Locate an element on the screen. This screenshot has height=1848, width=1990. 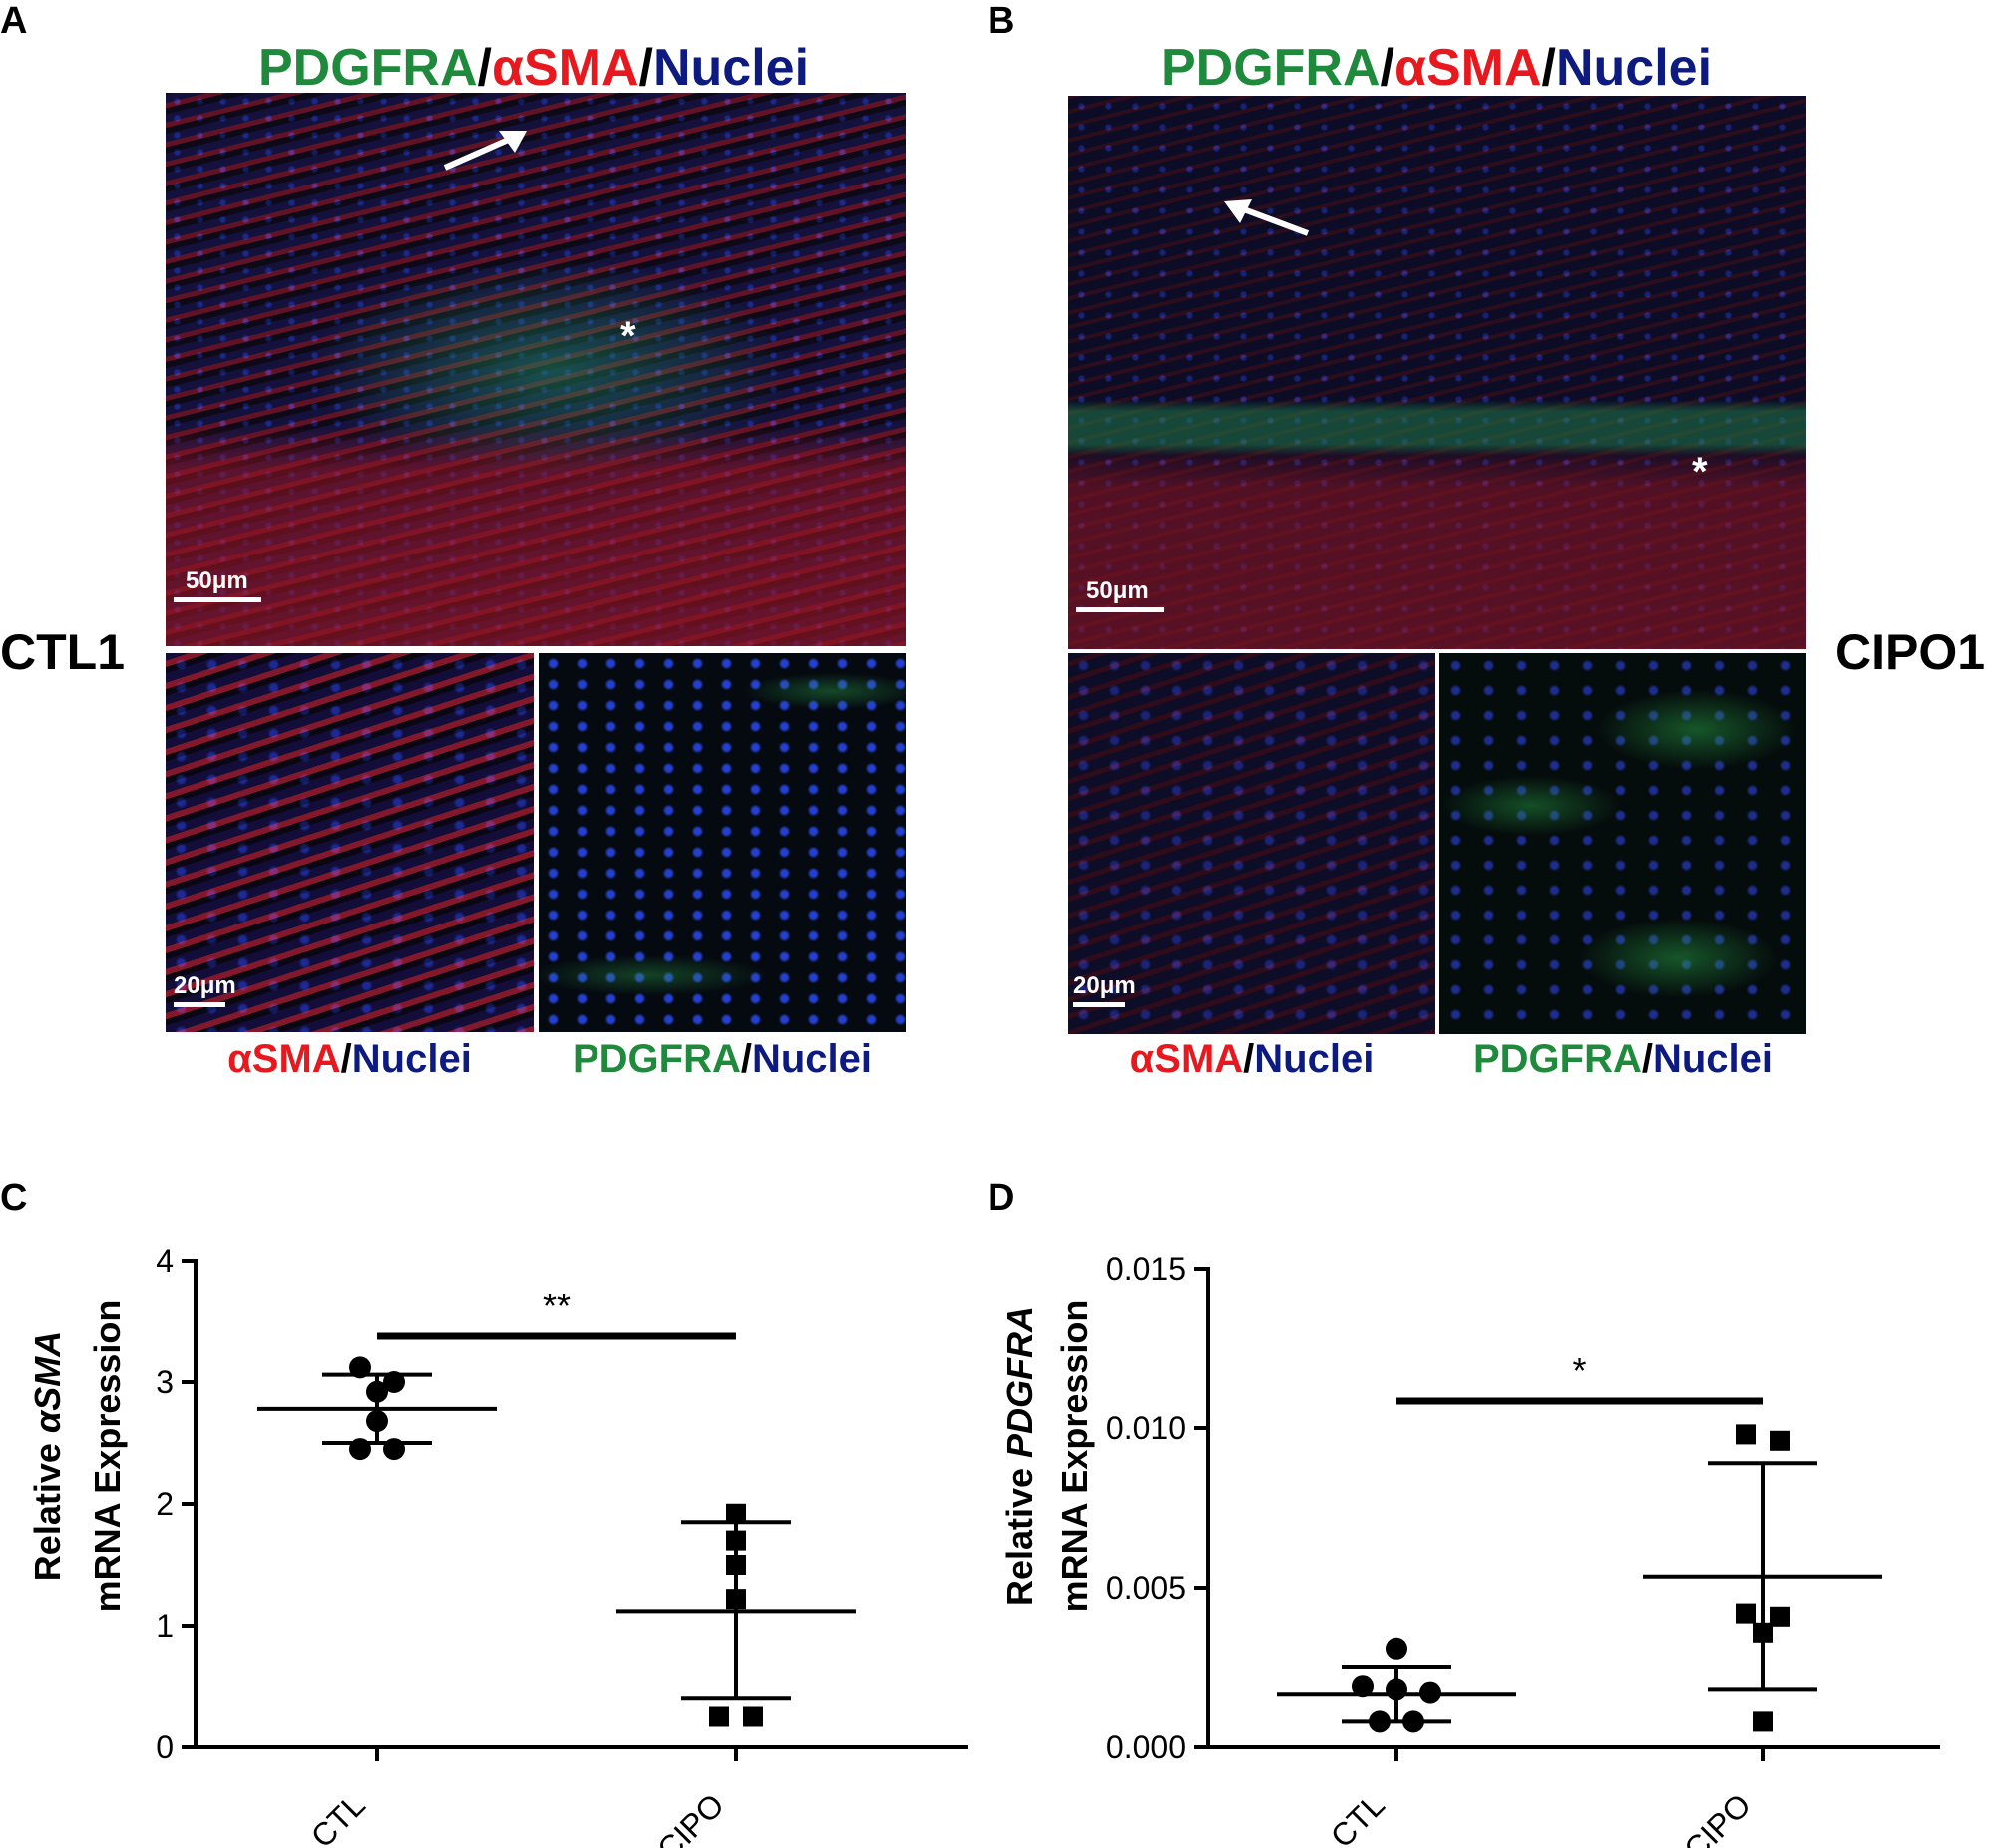
y-tick-label: 0.005 is located at coordinates (1146, 1588).